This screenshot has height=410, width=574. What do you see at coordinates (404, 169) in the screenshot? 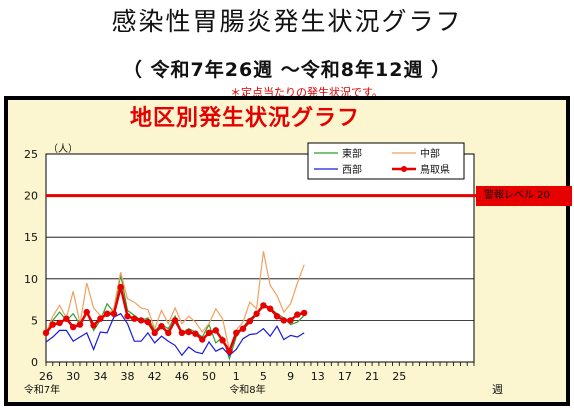
I see `legend-marker` at bounding box center [404, 169].